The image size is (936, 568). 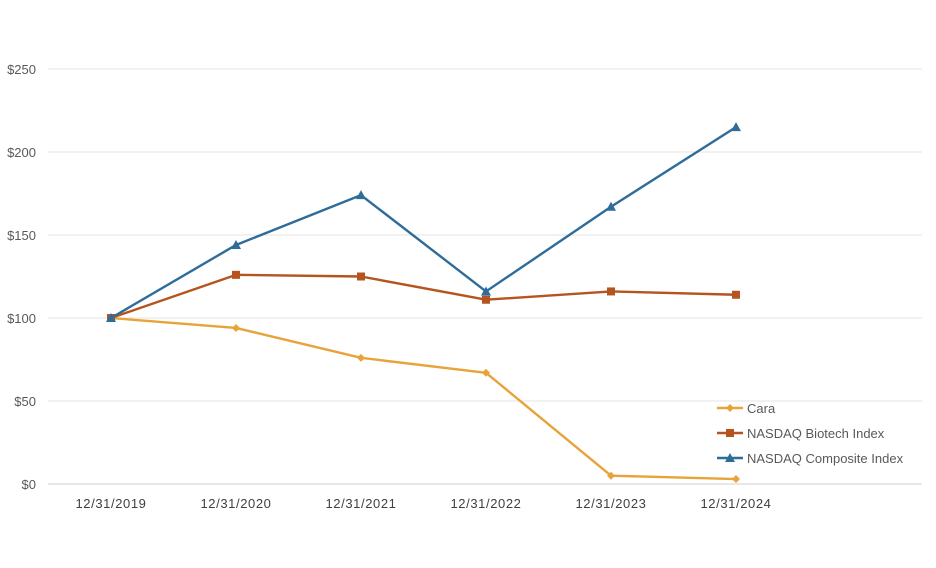 I want to click on series-line, so click(x=423, y=296).